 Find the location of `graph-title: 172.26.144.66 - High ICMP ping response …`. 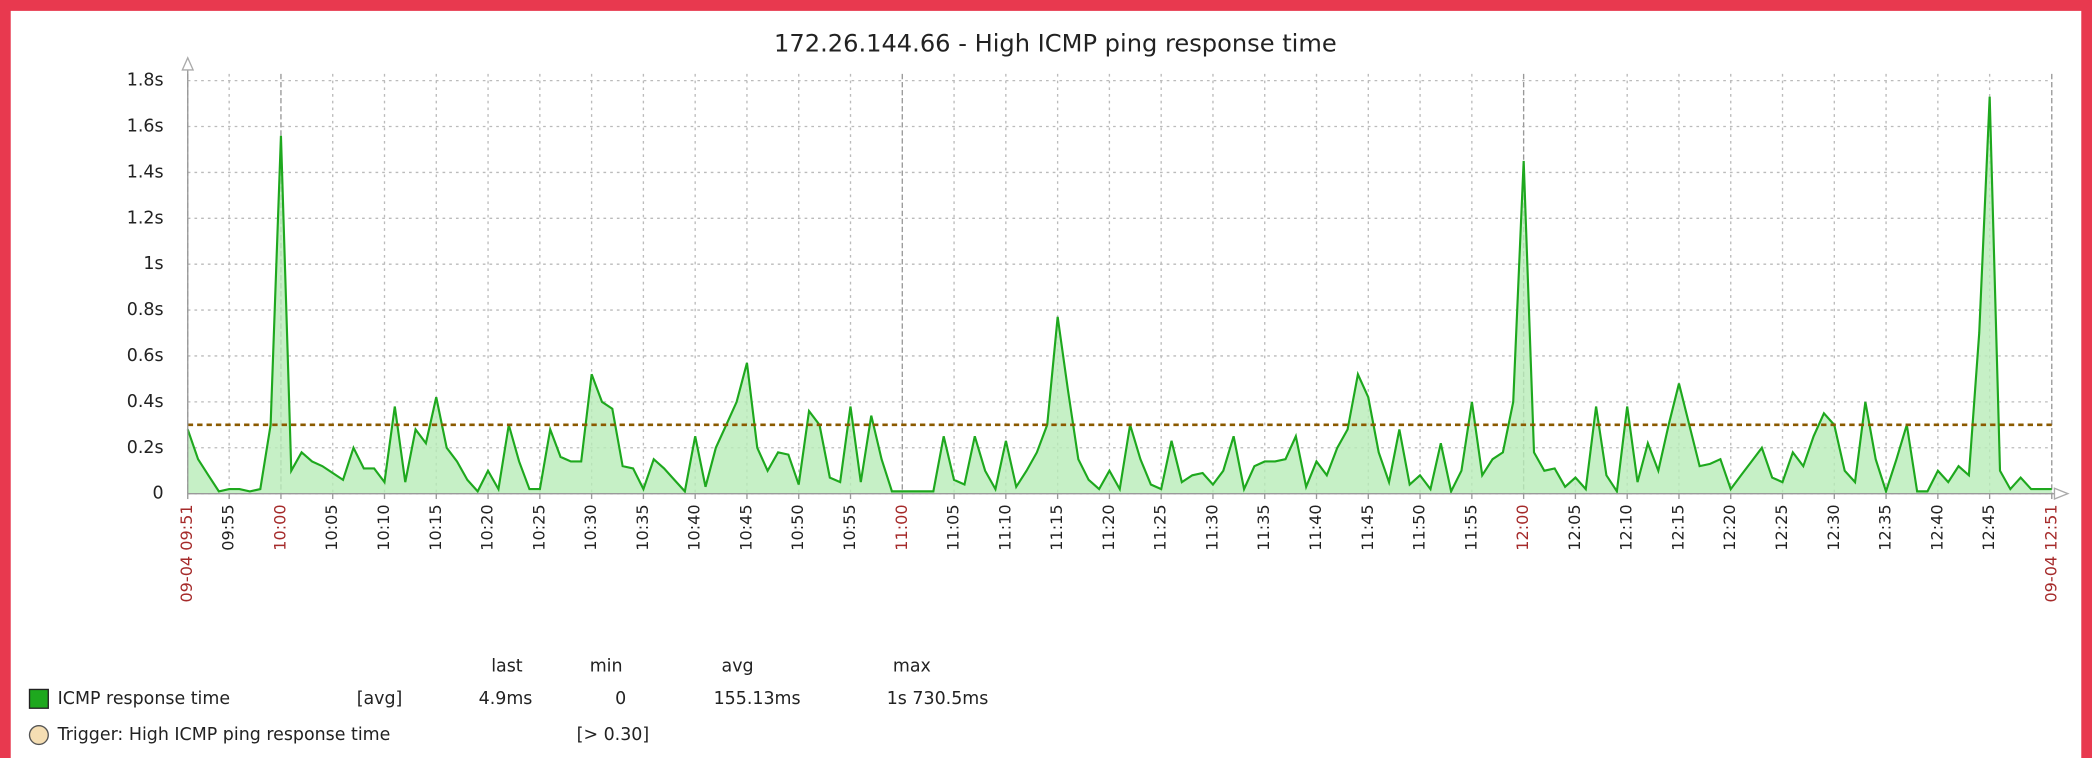

graph-title: 172.26.144.66 - High ICMP ping response … is located at coordinates (1055, 43).